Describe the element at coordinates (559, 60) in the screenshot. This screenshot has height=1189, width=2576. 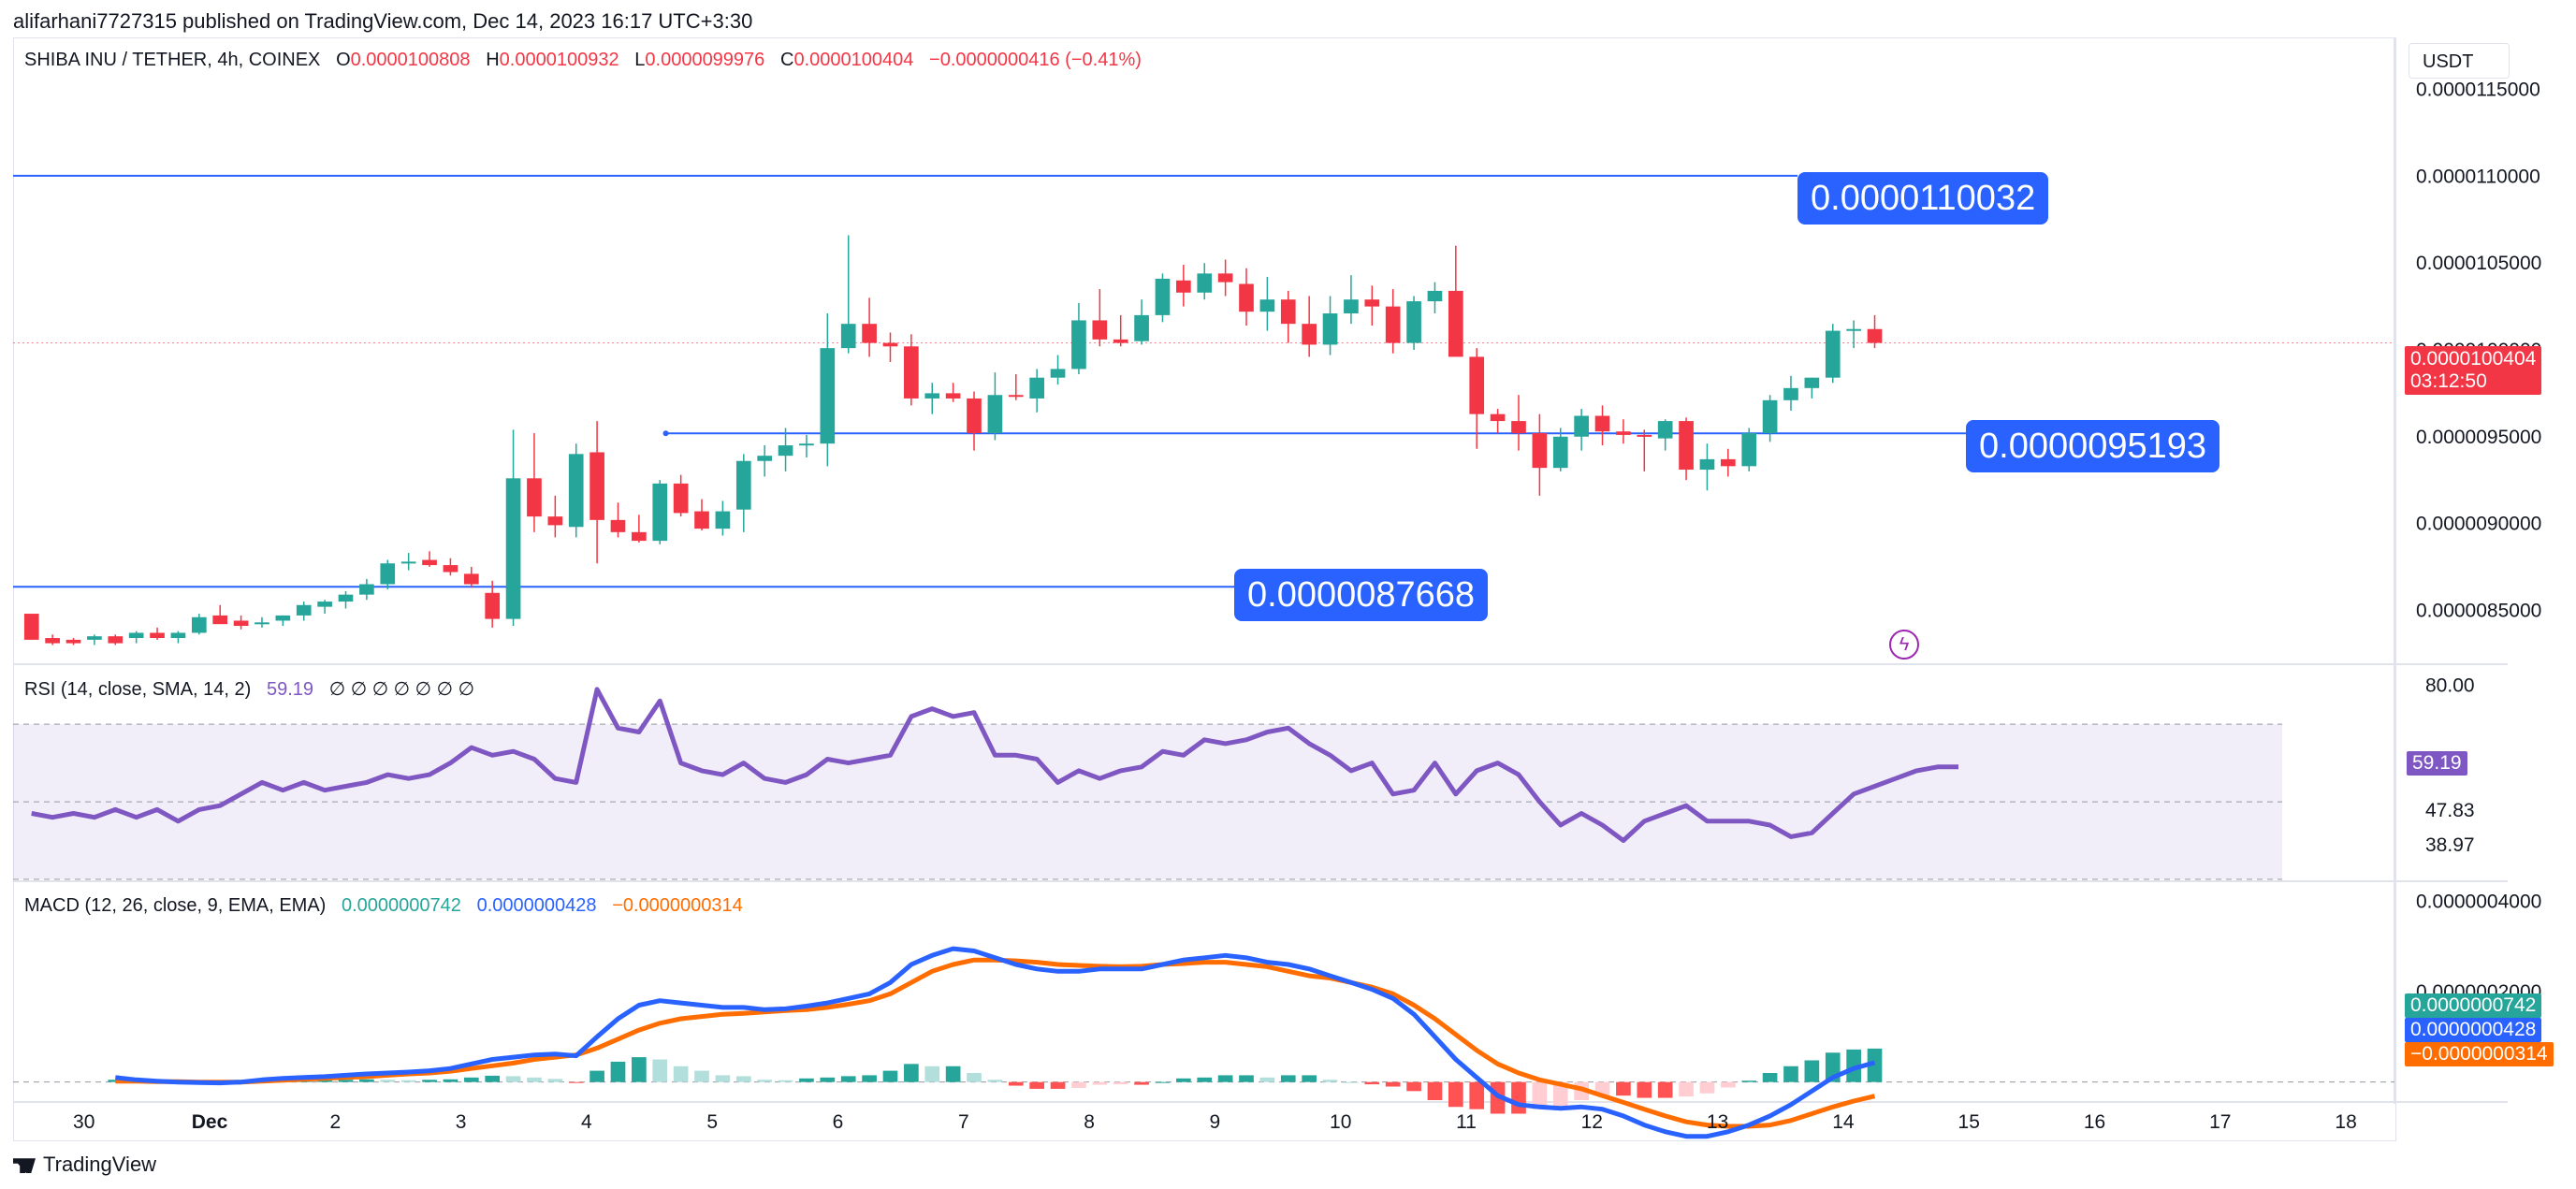
I see `high-value: 0.0000100932` at that location.